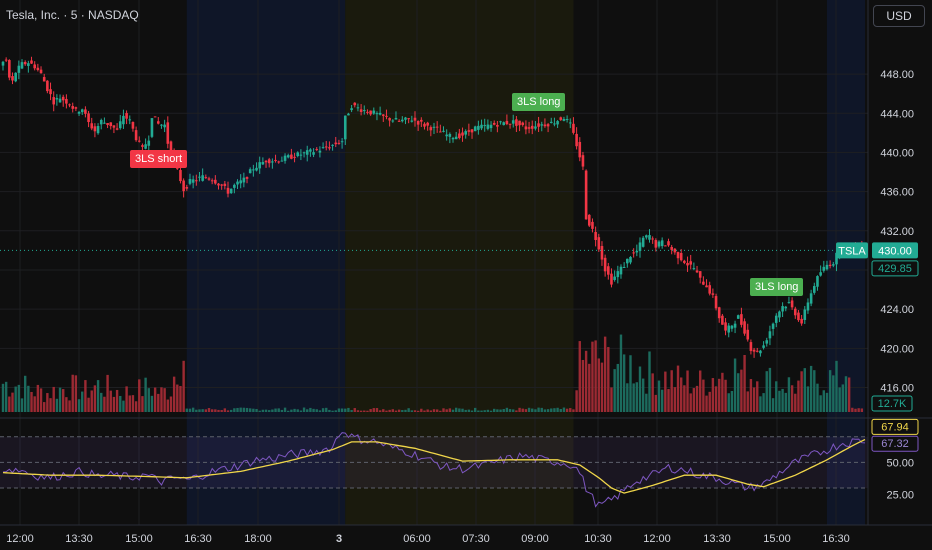 Image resolution: width=932 pixels, height=550 pixels. I want to click on time-tick-label: 07:30, so click(476, 539).